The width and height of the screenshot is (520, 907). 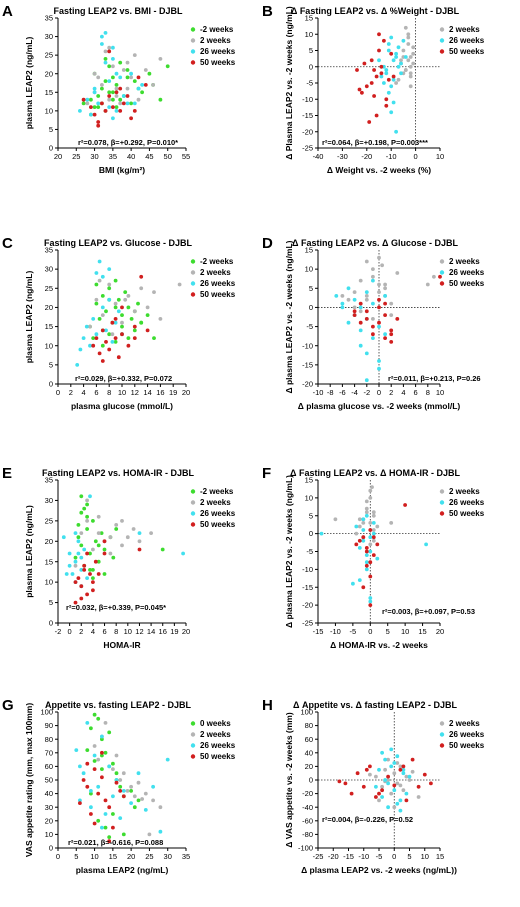 What do you see at coordinates (425, 856) in the screenshot?
I see `x-tick-label: 10` at bounding box center [425, 856].